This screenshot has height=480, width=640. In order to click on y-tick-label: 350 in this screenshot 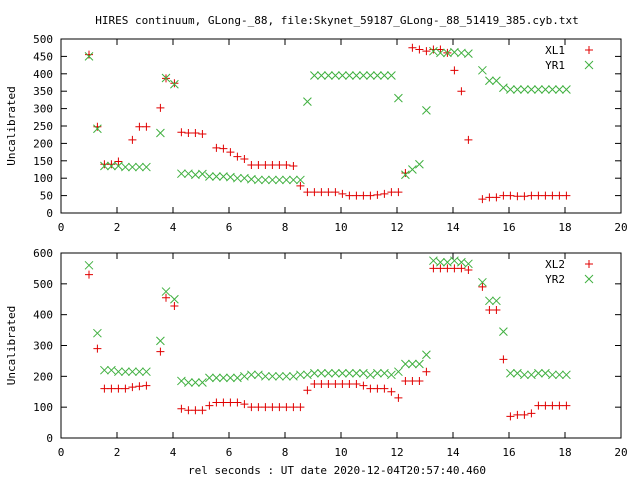, I will do `click(43, 91)`.